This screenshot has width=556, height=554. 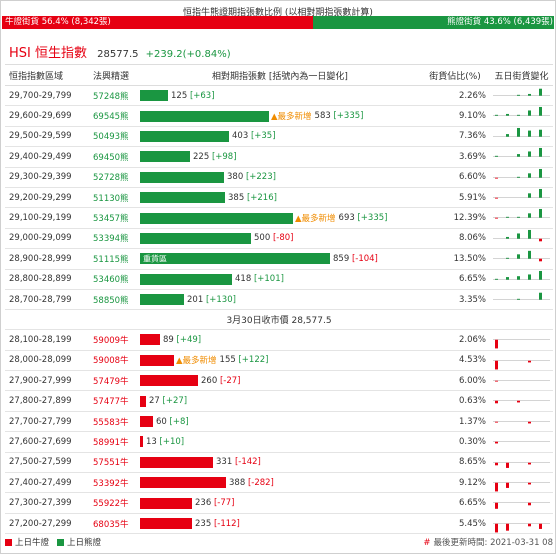 What do you see at coordinates (111, 361) in the screenshot?
I see `row-warrant-code: 59008牛` at bounding box center [111, 361].